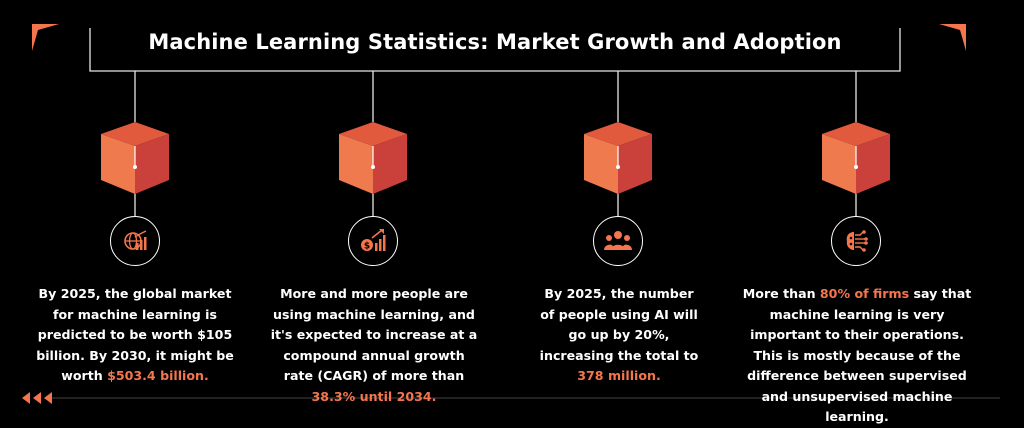  What do you see at coordinates (619, 375) in the screenshot?
I see `stat-3-highlight: 378 million.` at bounding box center [619, 375].